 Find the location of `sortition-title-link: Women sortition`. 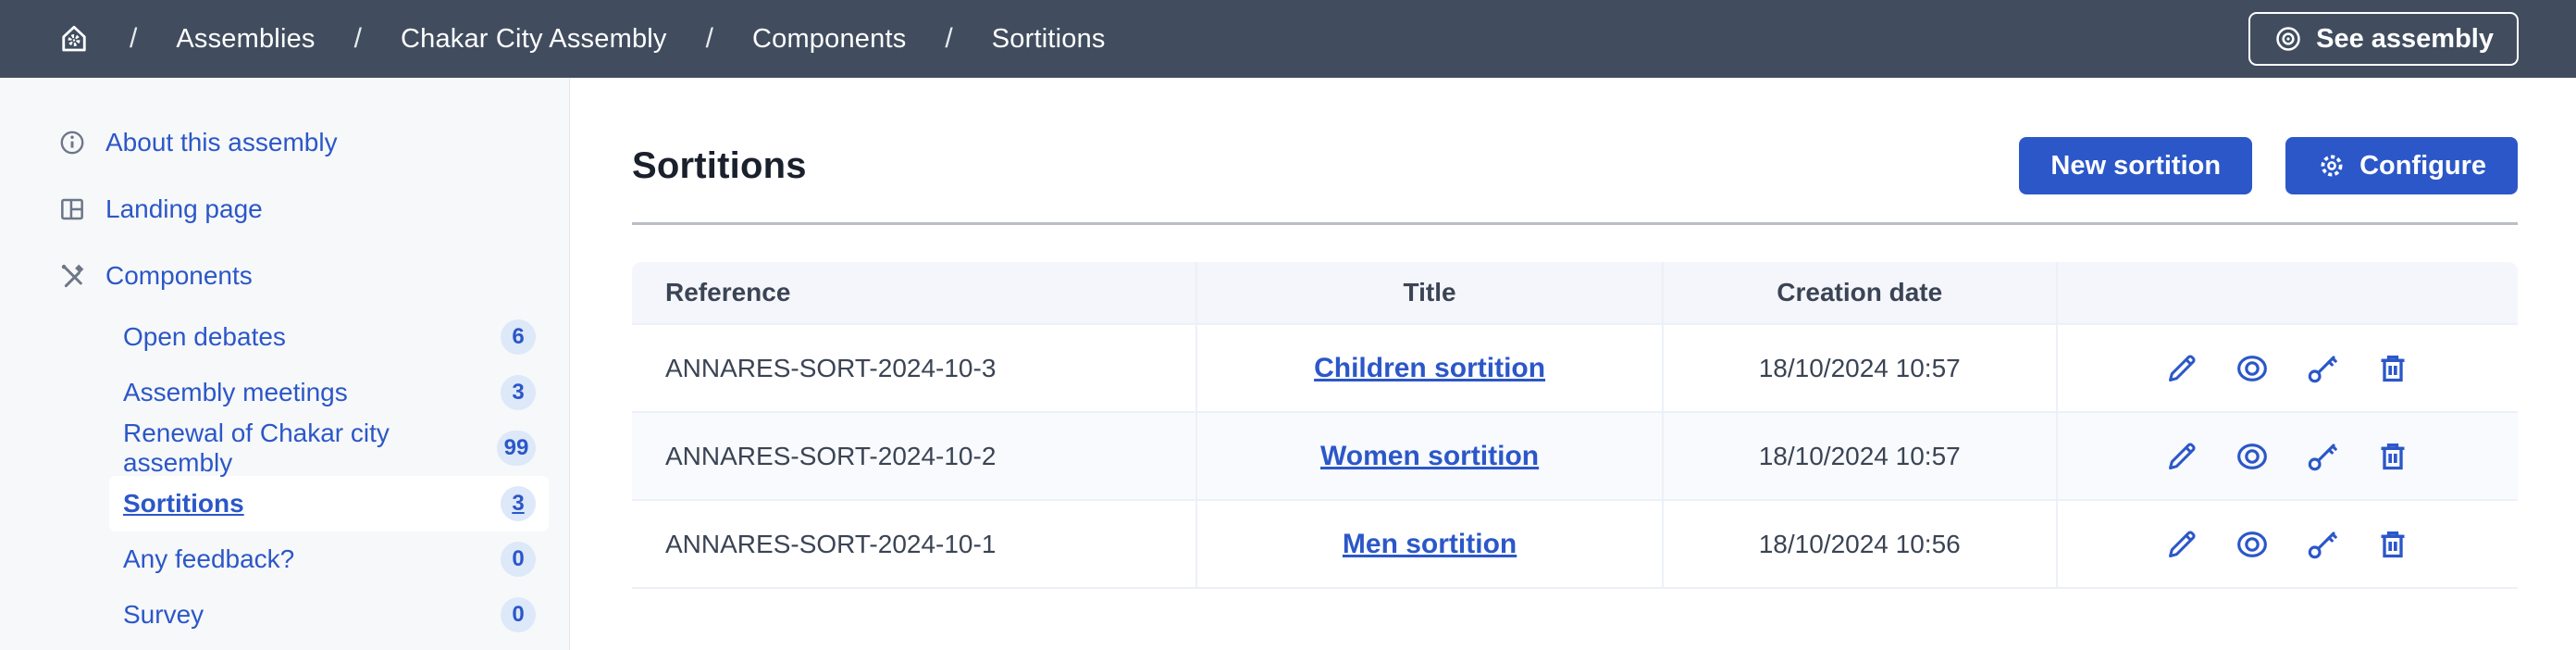

sortition-title-link: Women sortition is located at coordinates (1430, 456).